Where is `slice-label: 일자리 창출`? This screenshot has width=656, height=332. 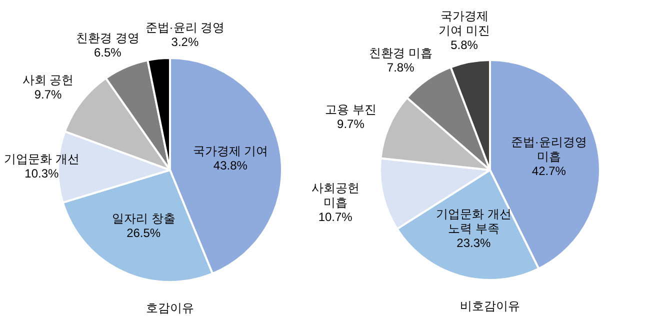 slice-label: 일자리 창출 is located at coordinates (144, 219).